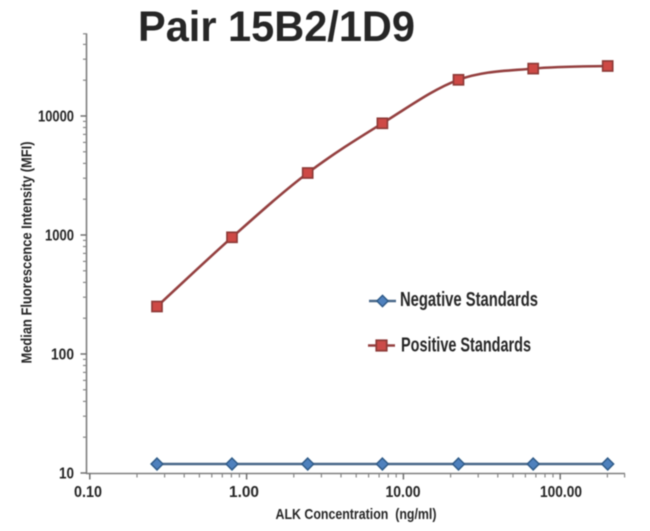 This screenshot has width=650, height=531. Describe the element at coordinates (276, 27) in the screenshot. I see `svg-text: Pair 15B2/1D9` at that location.